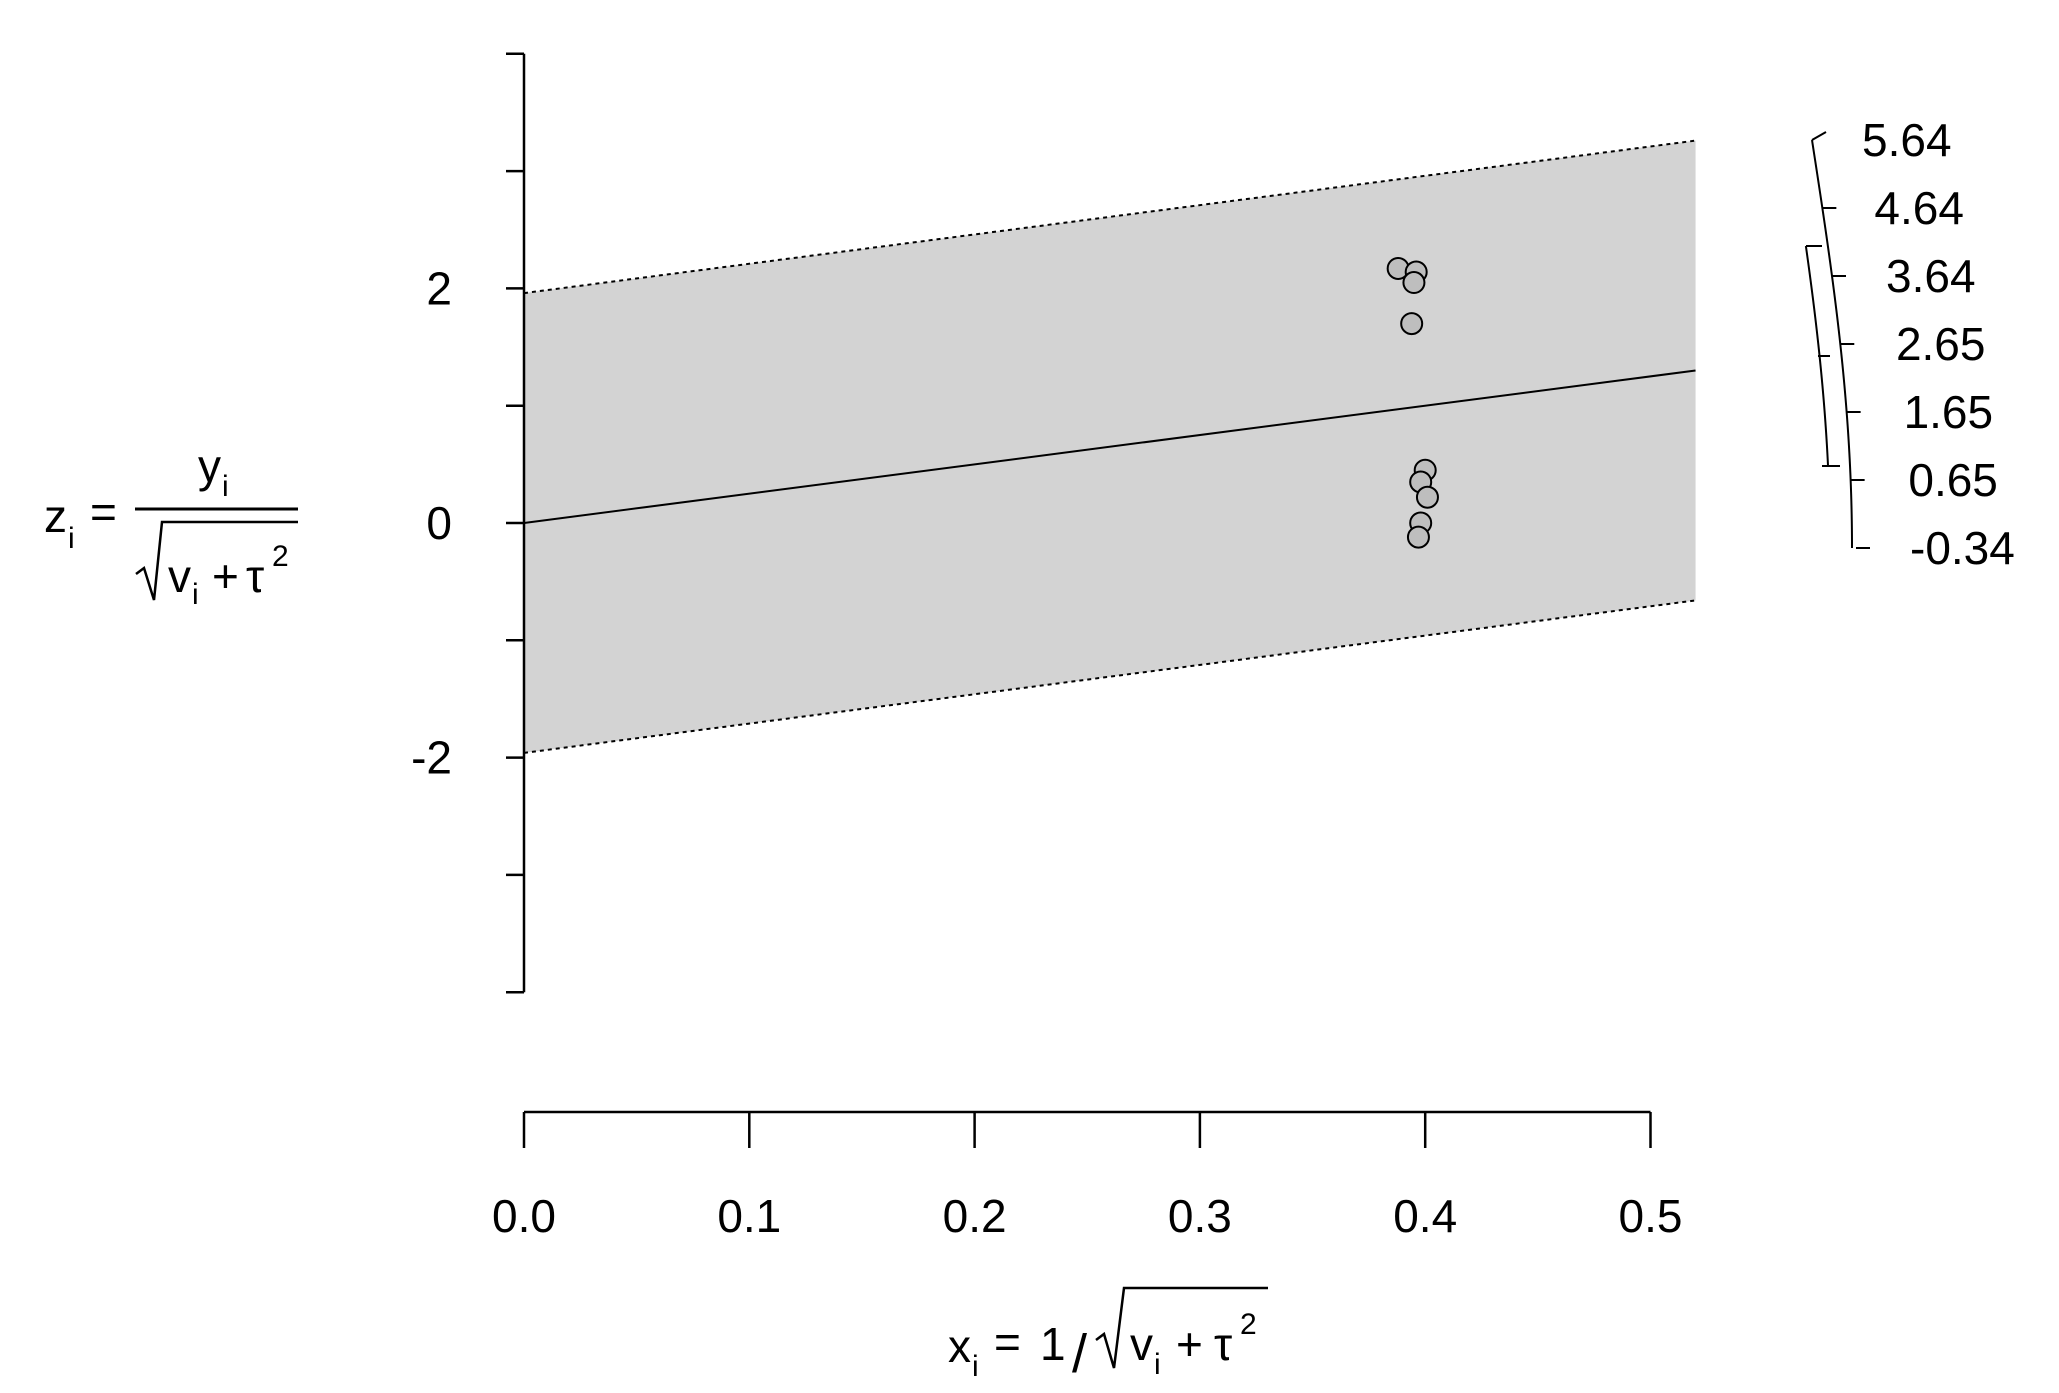 Image resolution: width=2059 pixels, height=1393 pixels. I want to click on radial-scale-label: 5.64, so click(1907, 140).